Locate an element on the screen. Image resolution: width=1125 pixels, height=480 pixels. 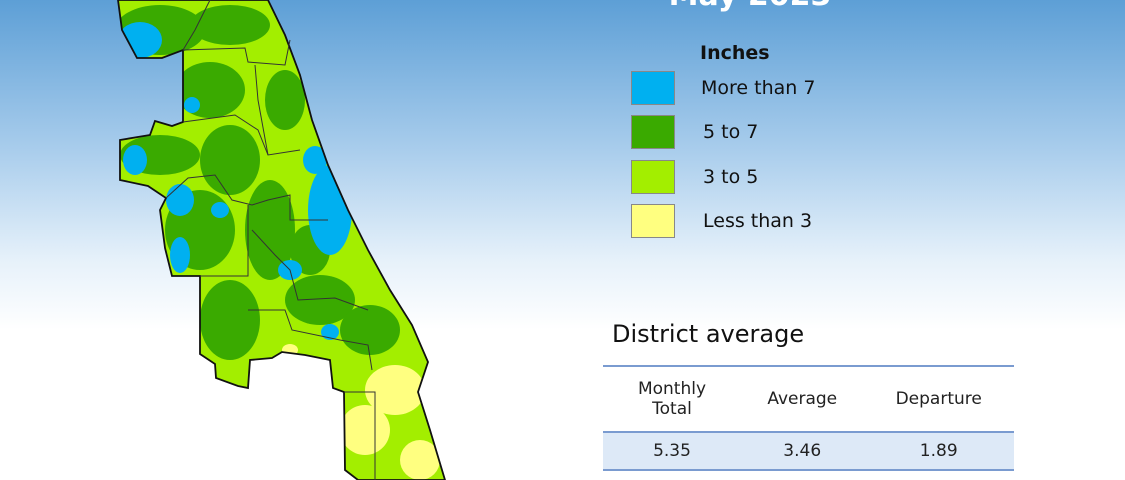
legend-title: Inches is located at coordinates (735, 53).